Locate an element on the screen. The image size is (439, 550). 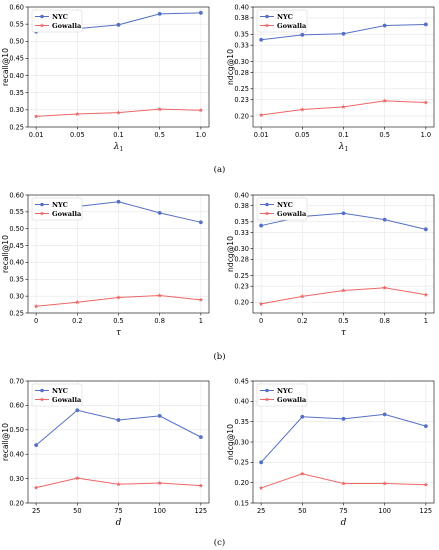
y-tick-label: 0.50 is located at coordinates (16, 42).